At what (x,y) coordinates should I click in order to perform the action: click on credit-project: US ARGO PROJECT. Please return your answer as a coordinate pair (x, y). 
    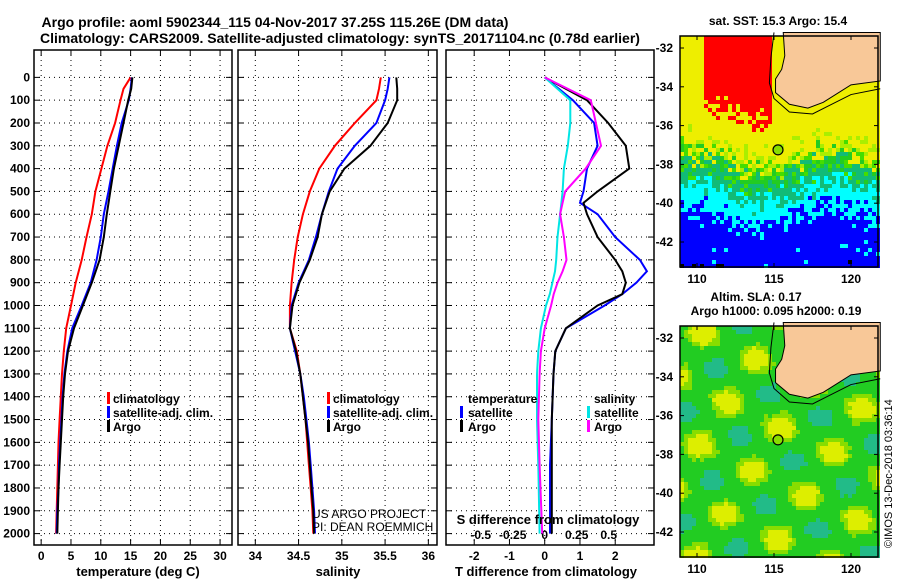
    Looking at the image, I should click on (369, 514).